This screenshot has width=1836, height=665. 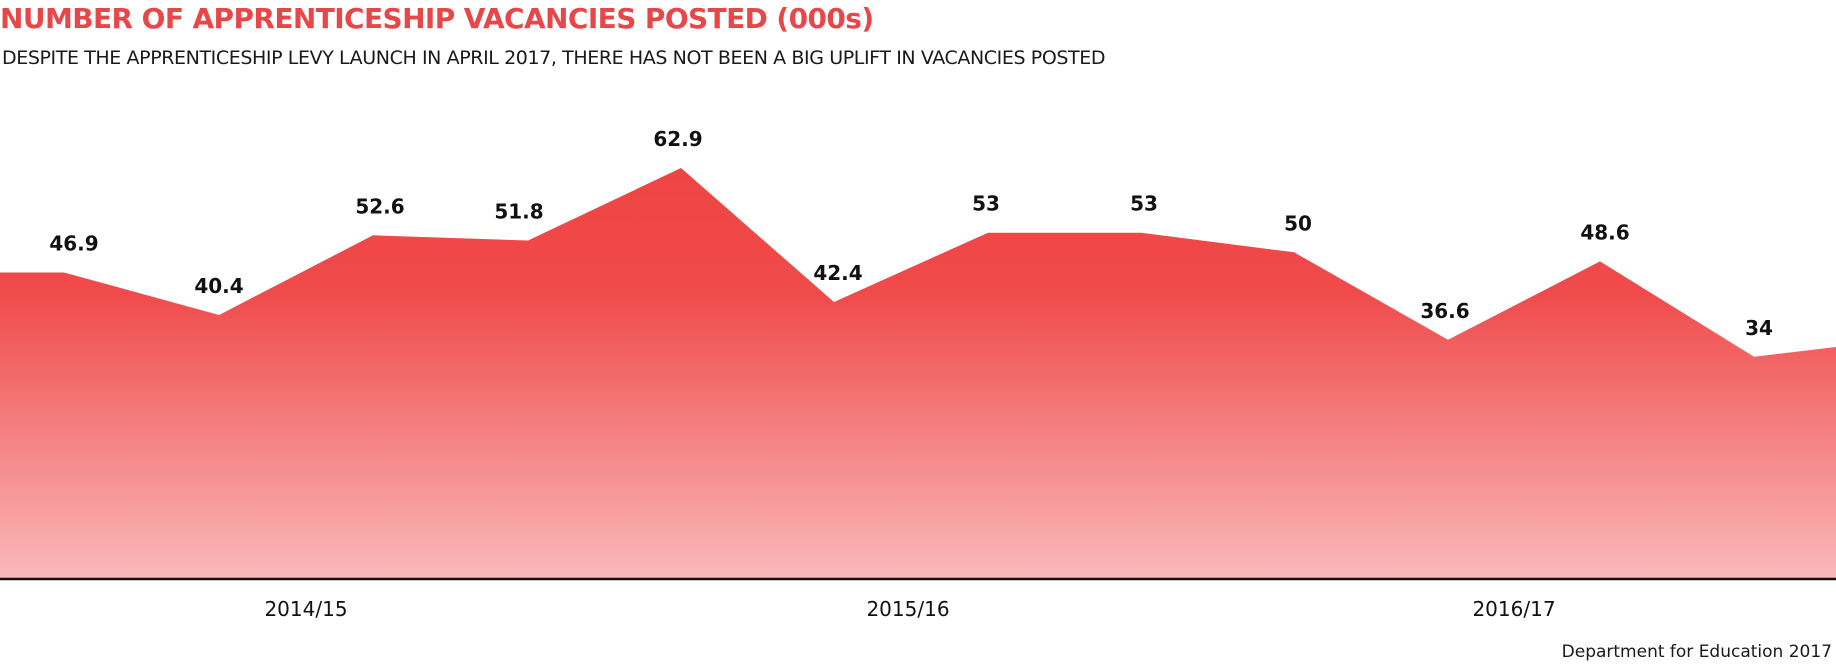 What do you see at coordinates (1298, 223) in the screenshot?
I see `data-label: 50` at bounding box center [1298, 223].